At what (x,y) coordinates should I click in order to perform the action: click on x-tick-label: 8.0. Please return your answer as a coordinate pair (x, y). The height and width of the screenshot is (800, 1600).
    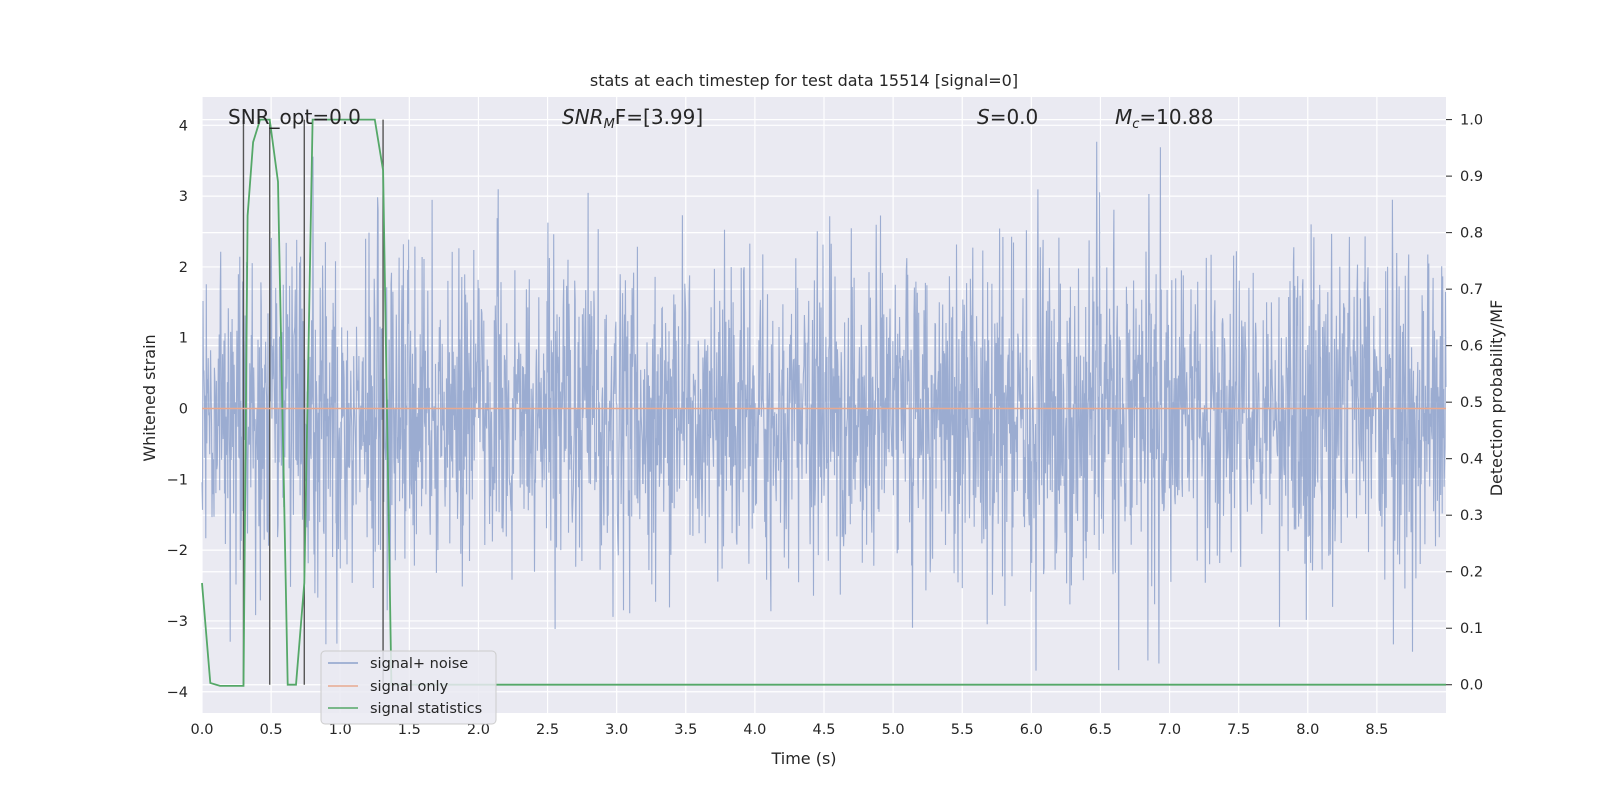
    Looking at the image, I should click on (1307, 730).